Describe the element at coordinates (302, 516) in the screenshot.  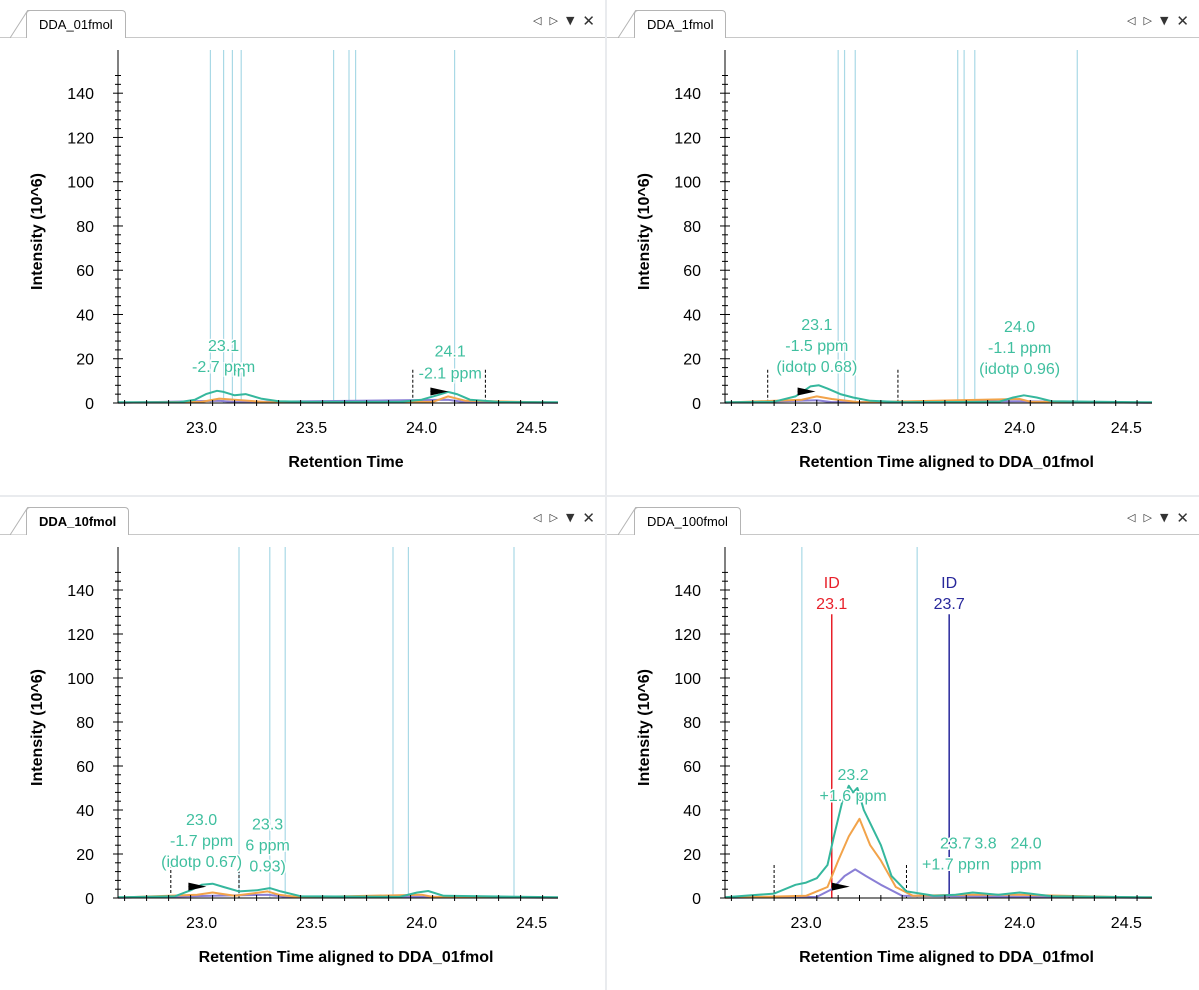
I see `tab-bar: DDA_10fmol ◁ ▷ ▼ ✕` at that location.